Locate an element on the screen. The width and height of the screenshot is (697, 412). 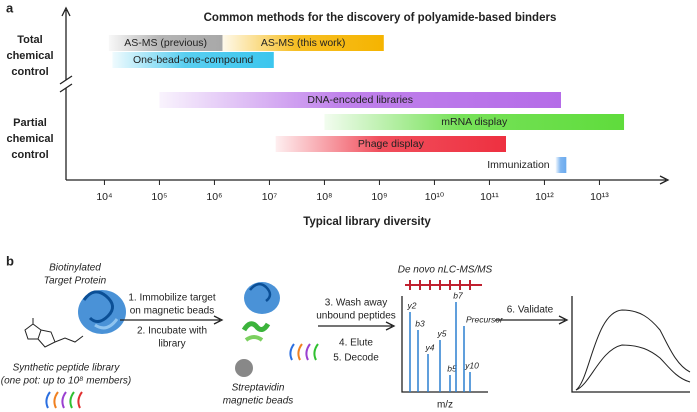
bar-label: DNA-encoded libraries is located at coordinates (360, 100).